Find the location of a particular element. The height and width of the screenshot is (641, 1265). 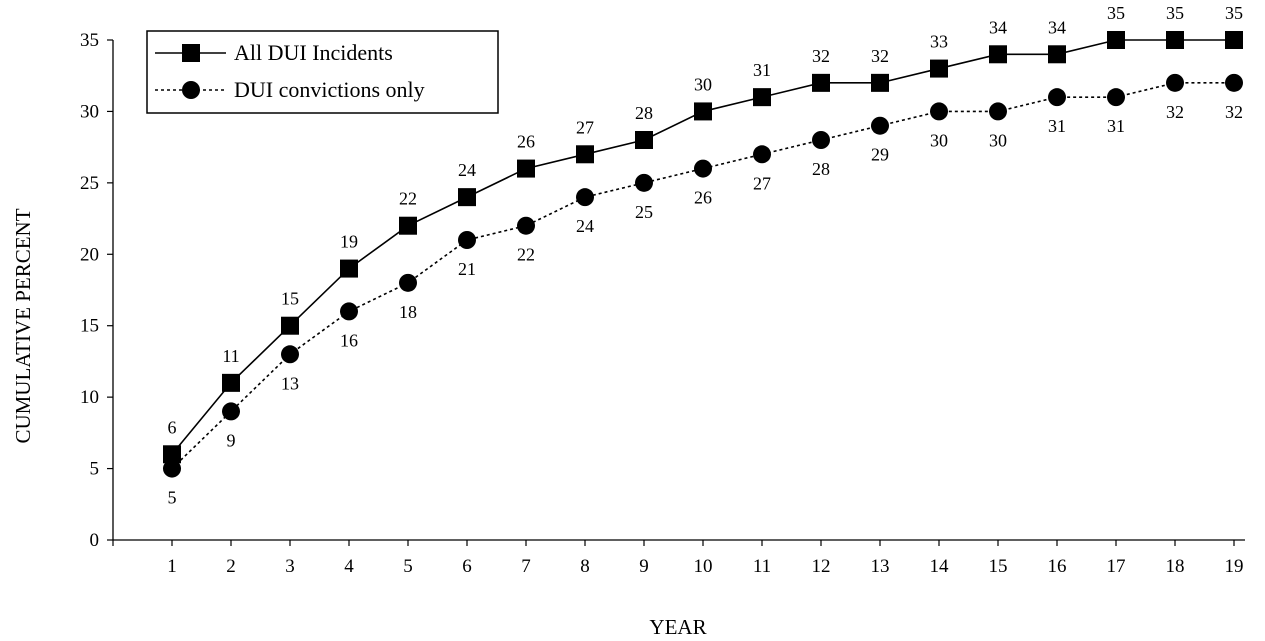

x-tick-label: 10 is located at coordinates (703, 566).